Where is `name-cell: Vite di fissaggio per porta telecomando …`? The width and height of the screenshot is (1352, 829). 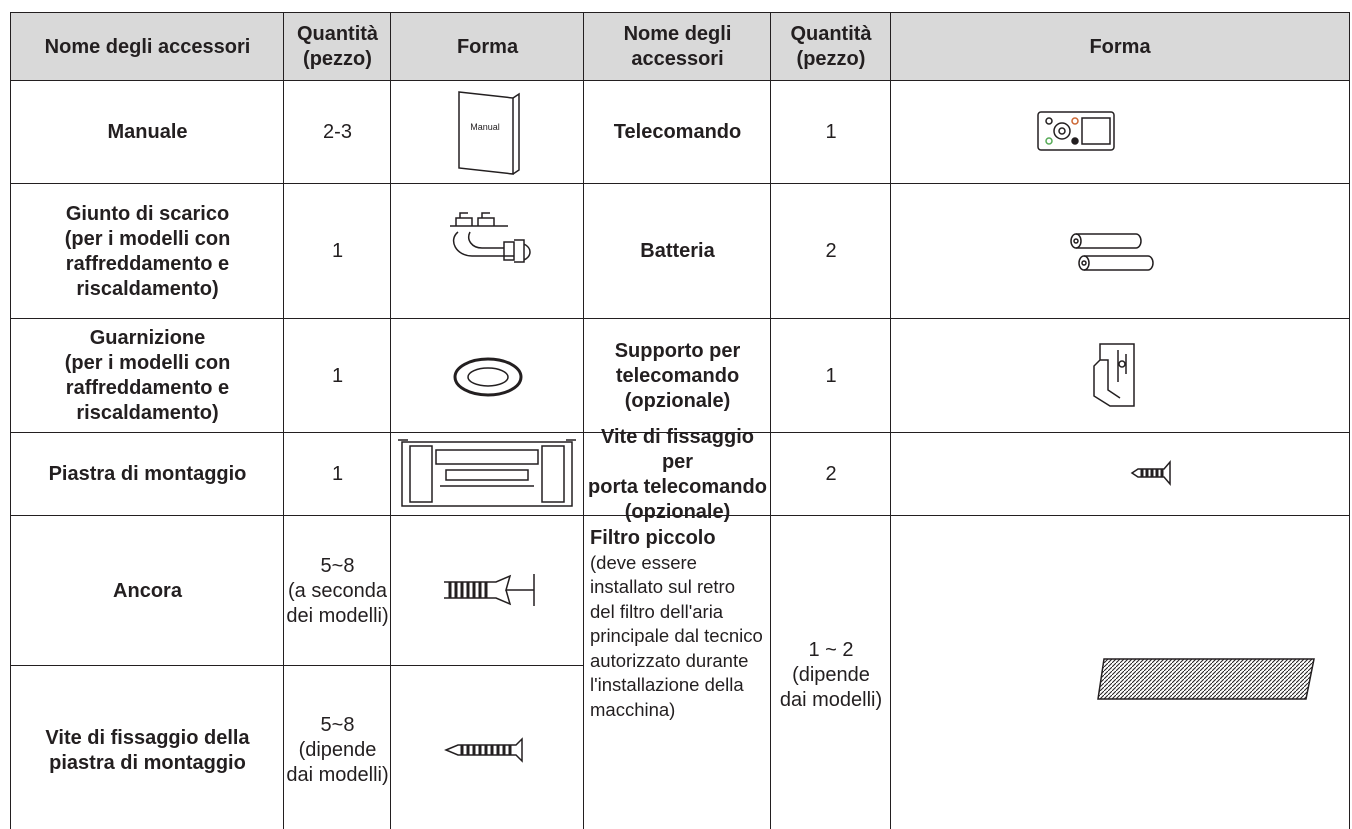 name-cell: Vite di fissaggio per porta telecomando … is located at coordinates (677, 474).